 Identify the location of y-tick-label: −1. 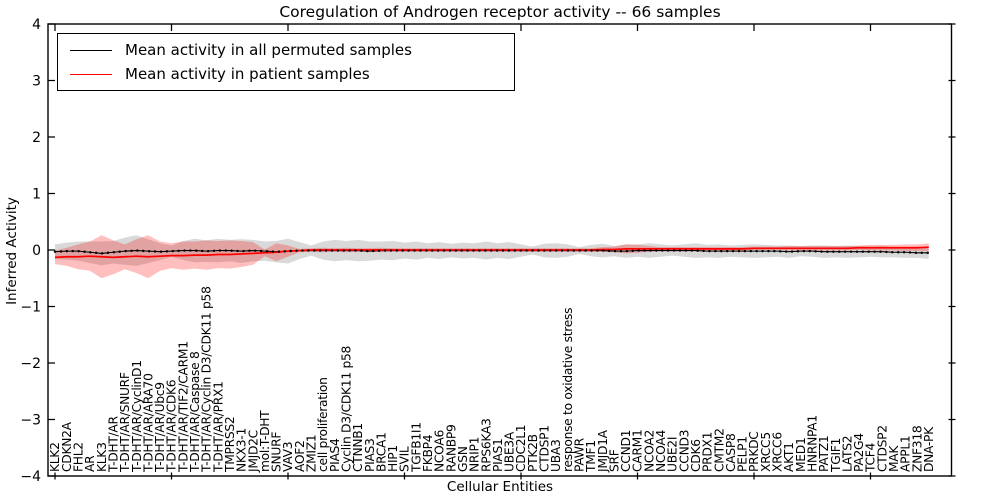
(30, 308).